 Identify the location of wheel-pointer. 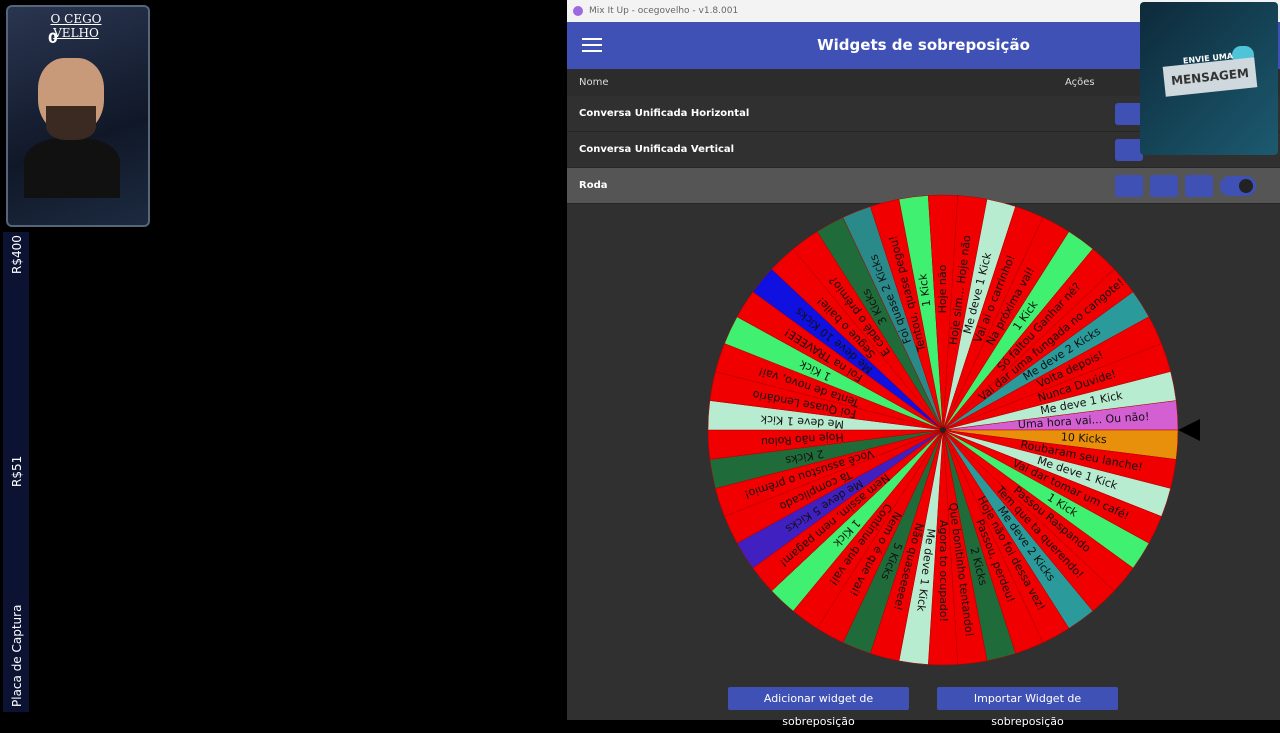
(1189, 430).